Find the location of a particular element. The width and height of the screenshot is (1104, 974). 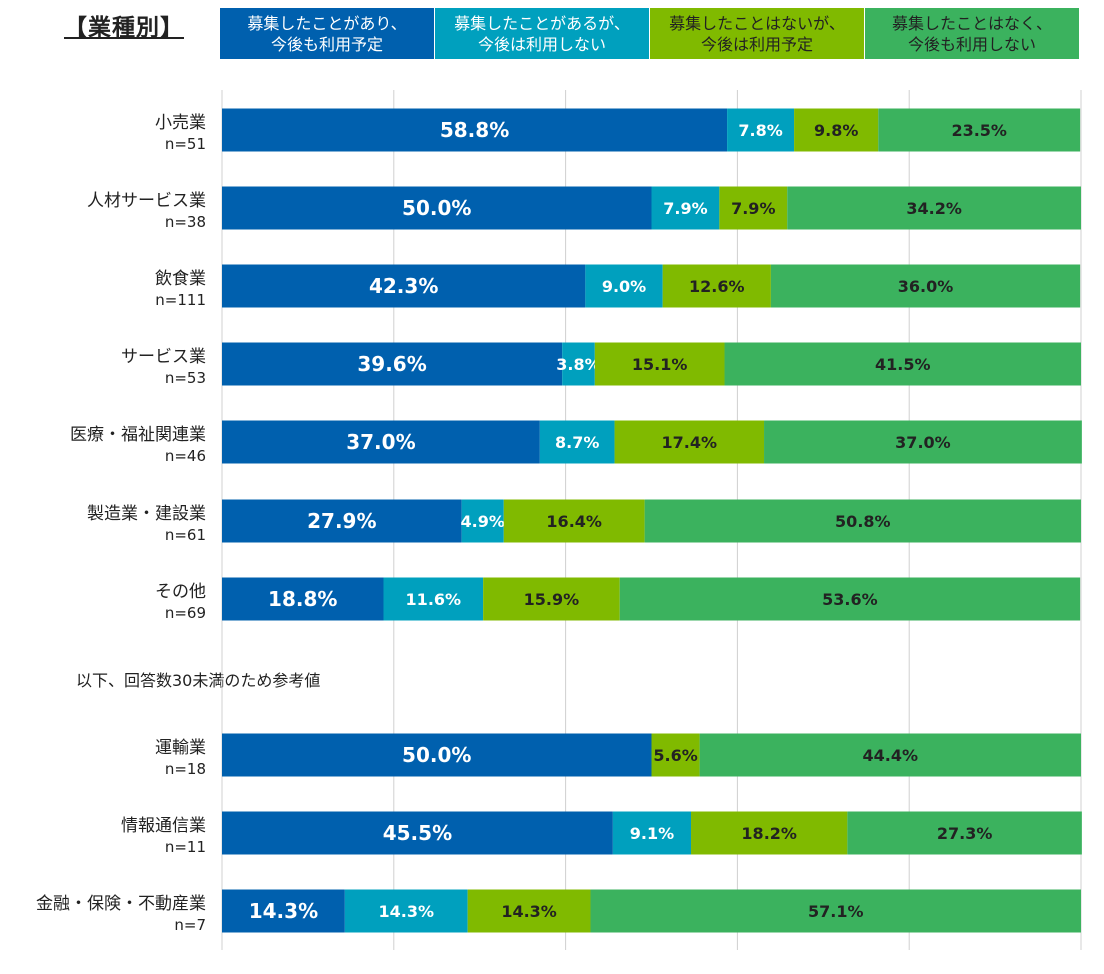

category-label: その他 is located at coordinates (180, 592).